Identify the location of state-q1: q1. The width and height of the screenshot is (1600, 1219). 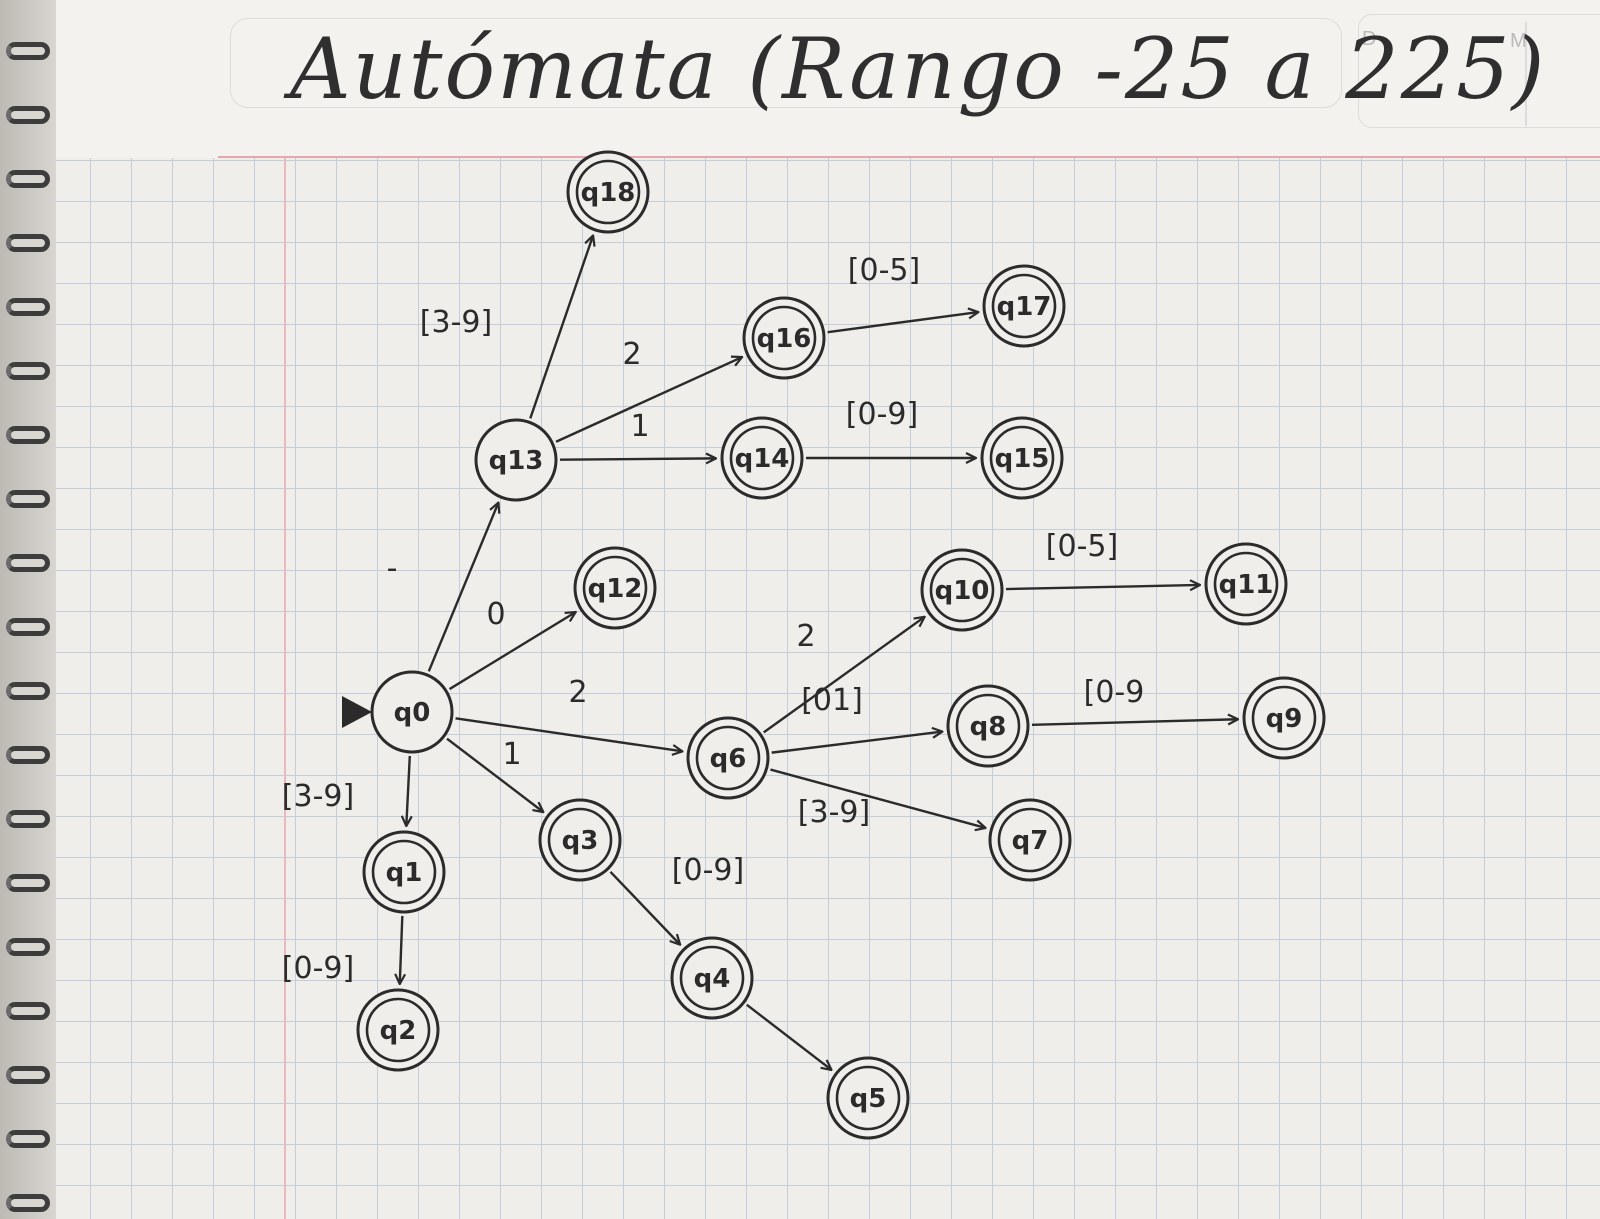
(404, 872).